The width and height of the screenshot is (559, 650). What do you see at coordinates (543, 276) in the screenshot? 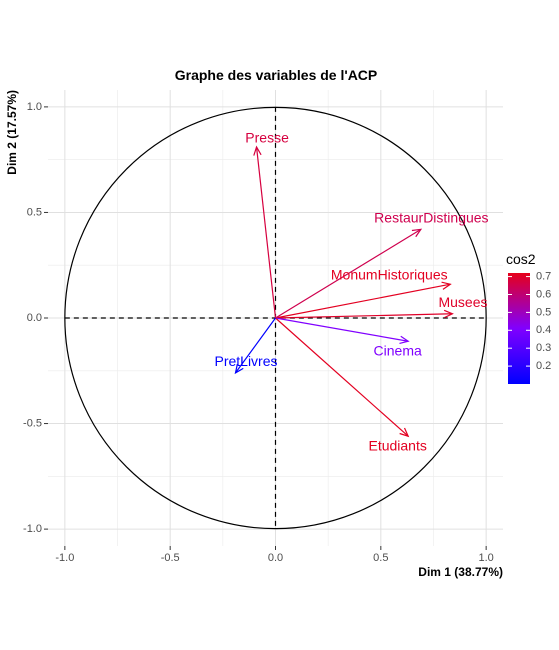
I see `legend-tick-label: 0.7` at bounding box center [543, 276].